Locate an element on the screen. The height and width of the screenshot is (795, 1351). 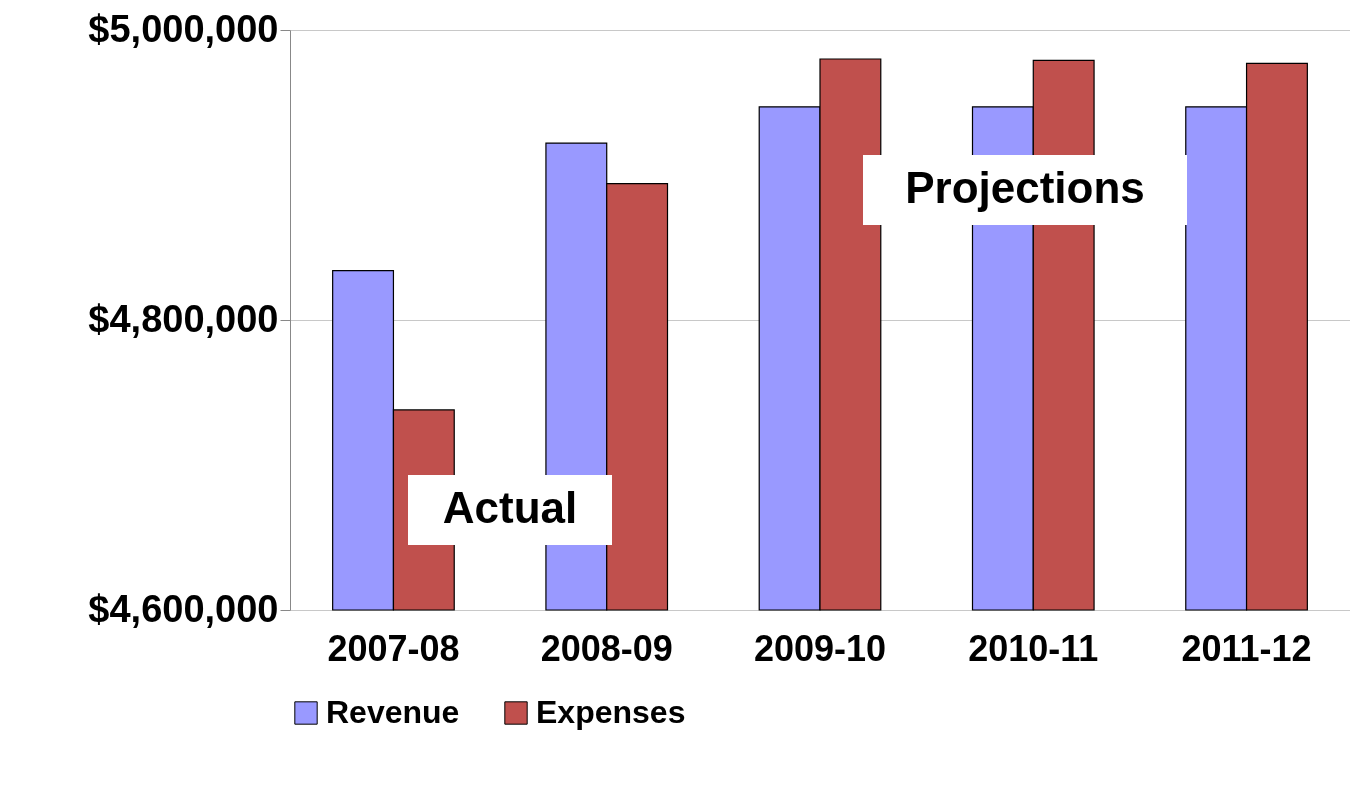
annotation: Projections is located at coordinates (1025, 187).